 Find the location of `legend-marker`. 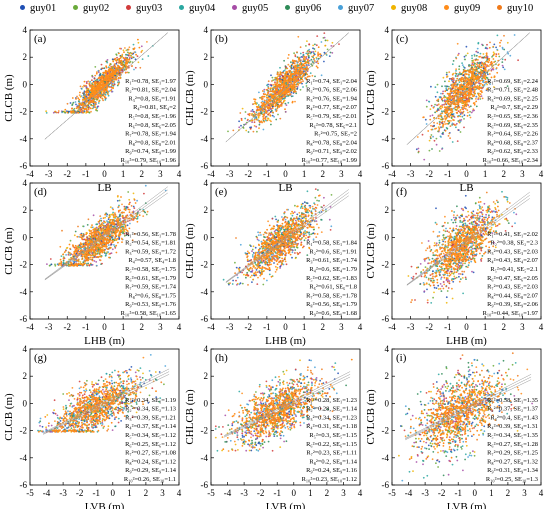

legend-marker is located at coordinates (499, 8).